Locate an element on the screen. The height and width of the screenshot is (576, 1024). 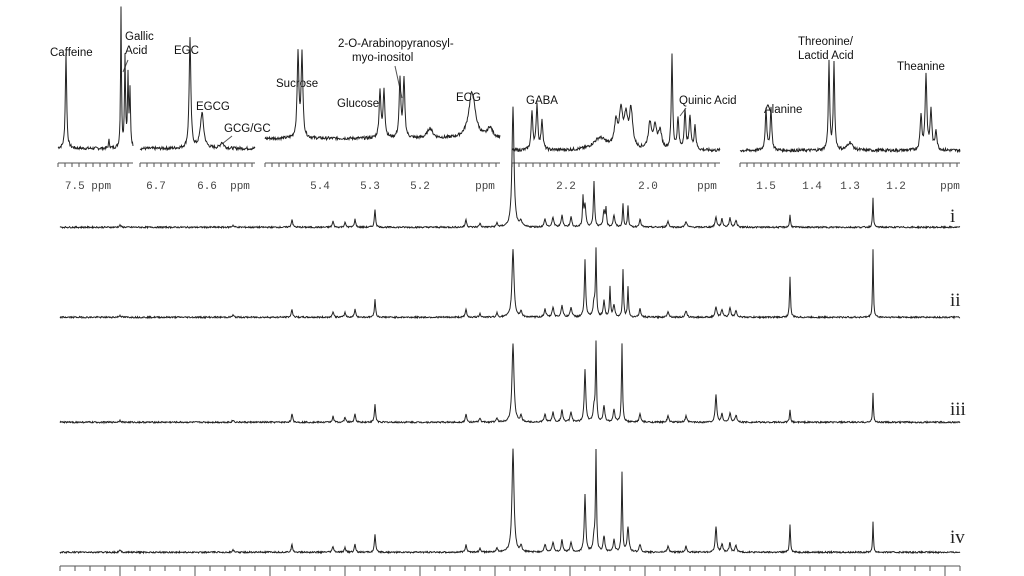
spectrum-label: iii is located at coordinates (958, 409).